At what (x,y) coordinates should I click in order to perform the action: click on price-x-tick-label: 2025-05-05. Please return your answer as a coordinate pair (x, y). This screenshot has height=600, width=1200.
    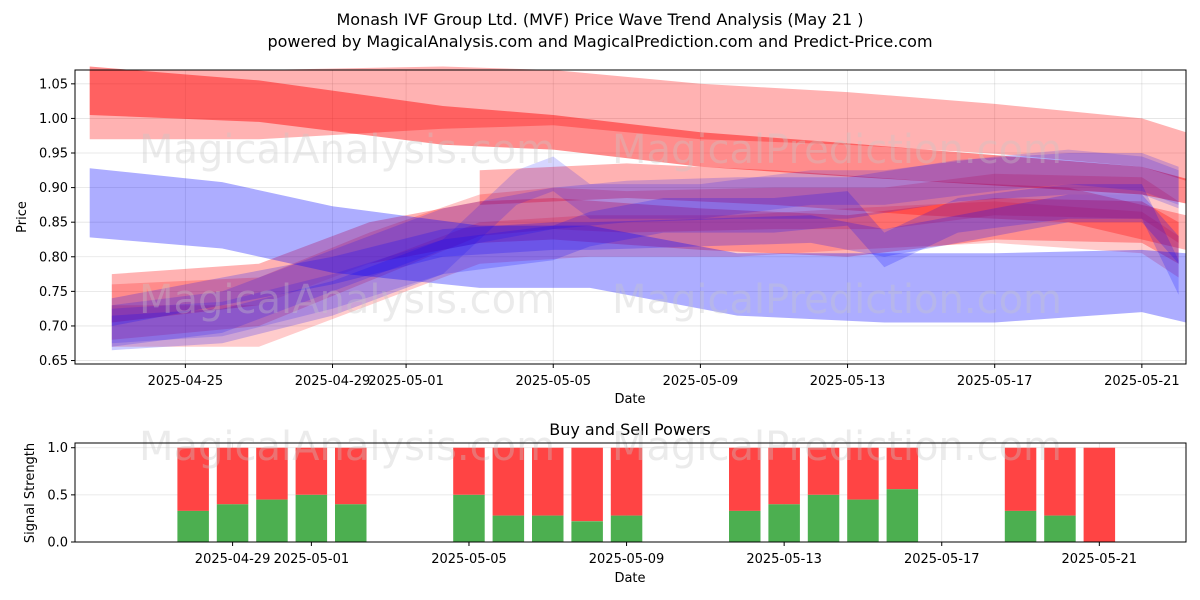
    Looking at the image, I should click on (553, 381).